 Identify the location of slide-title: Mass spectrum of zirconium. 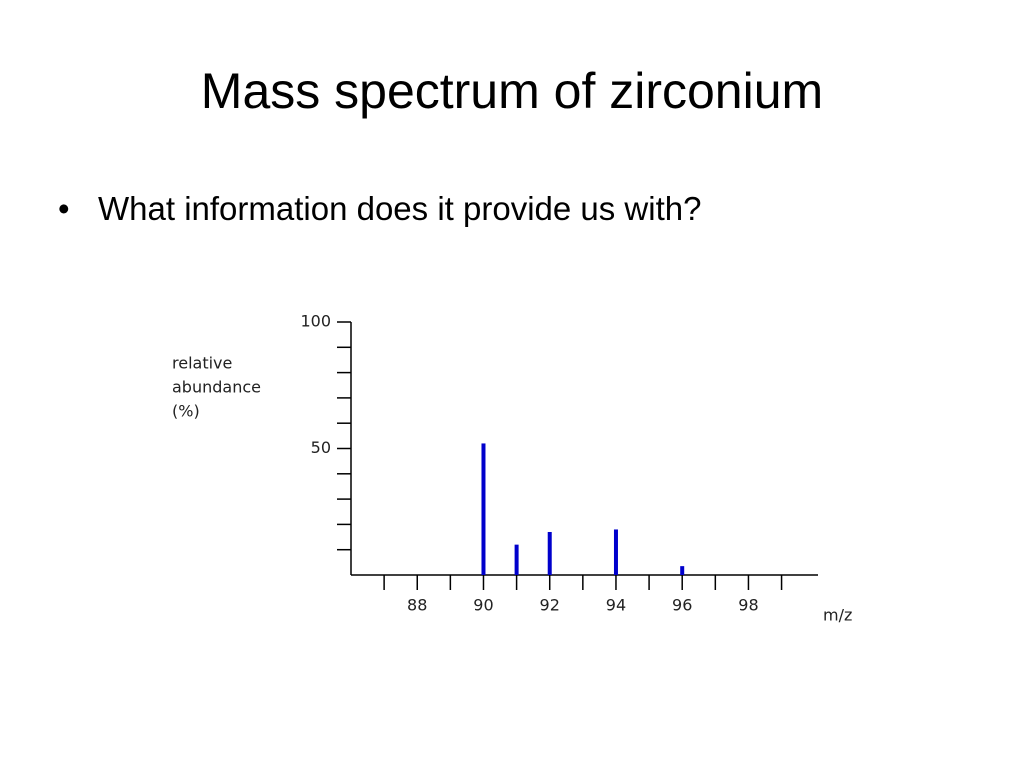
(512, 91).